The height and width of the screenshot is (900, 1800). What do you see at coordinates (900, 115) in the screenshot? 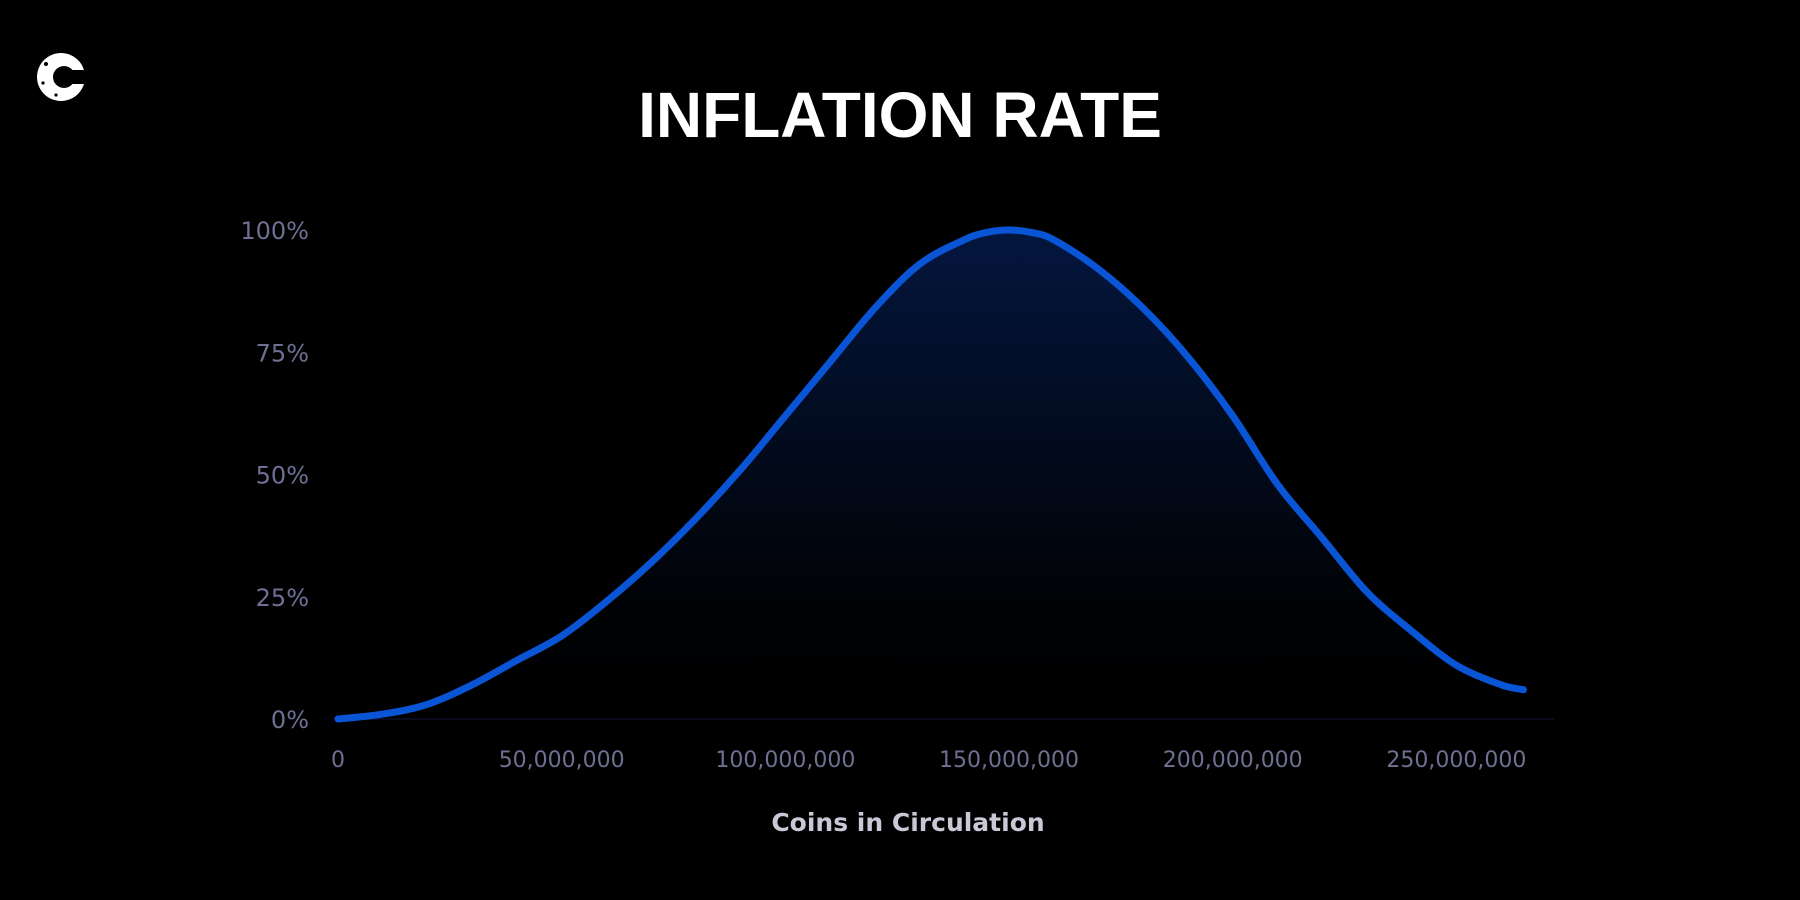
I see `chart-title: INFLATION RATE` at bounding box center [900, 115].